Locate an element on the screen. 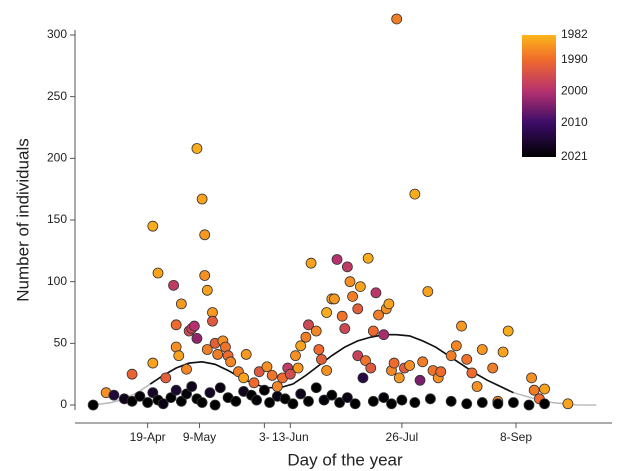 The width and height of the screenshot is (619, 471). y-axis-title: Number of individuals is located at coordinates (22, 219).